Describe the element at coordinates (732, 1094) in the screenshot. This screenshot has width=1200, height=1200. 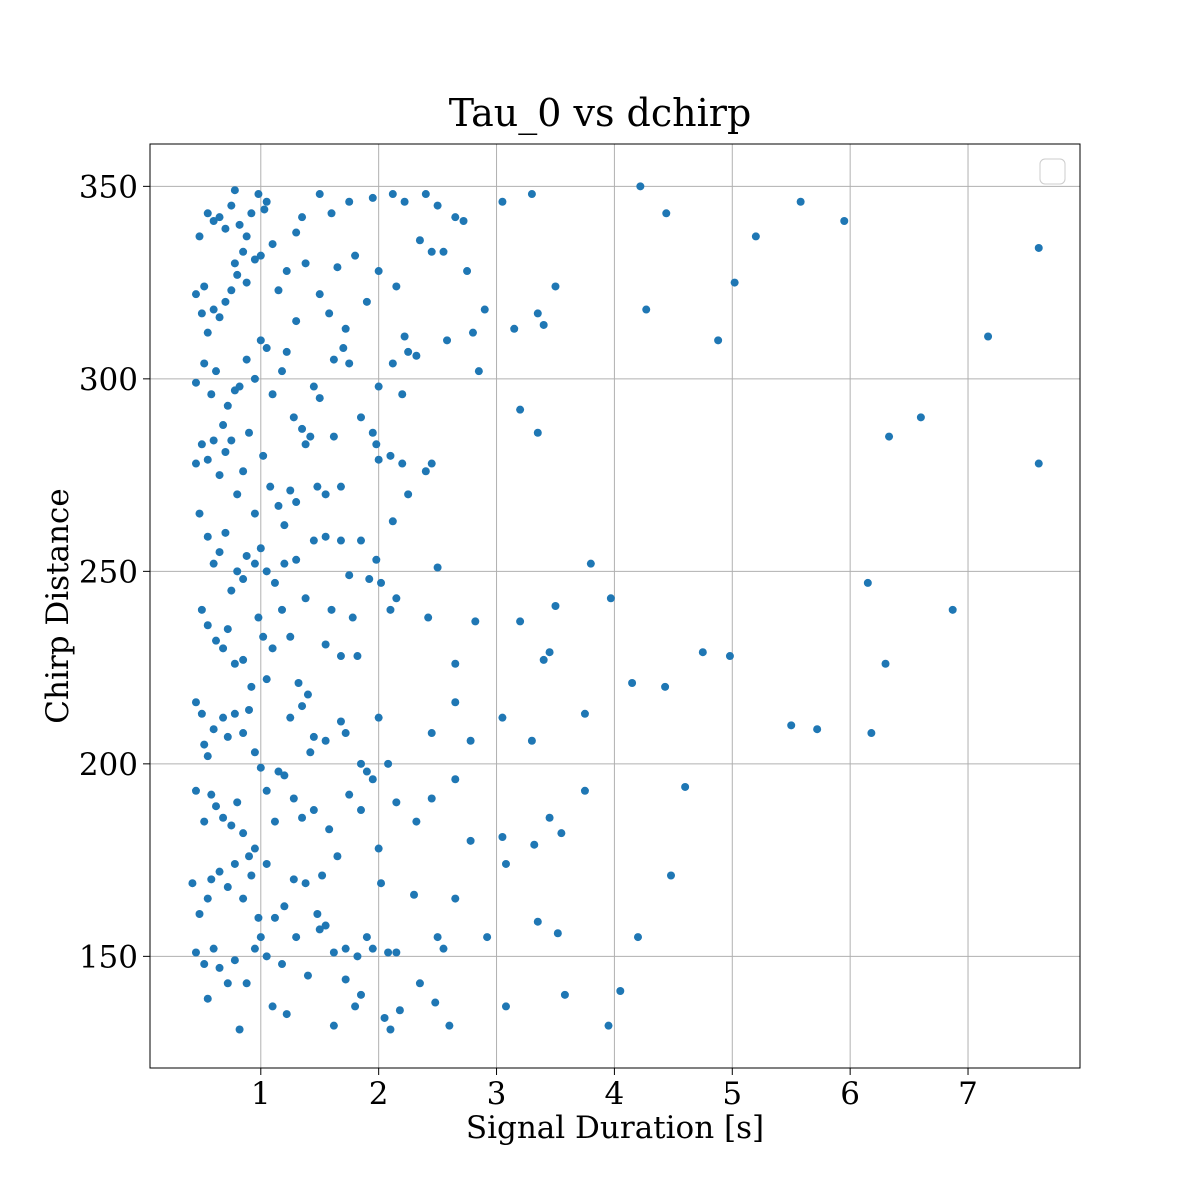
I see `x-tick-label: 5` at that location.